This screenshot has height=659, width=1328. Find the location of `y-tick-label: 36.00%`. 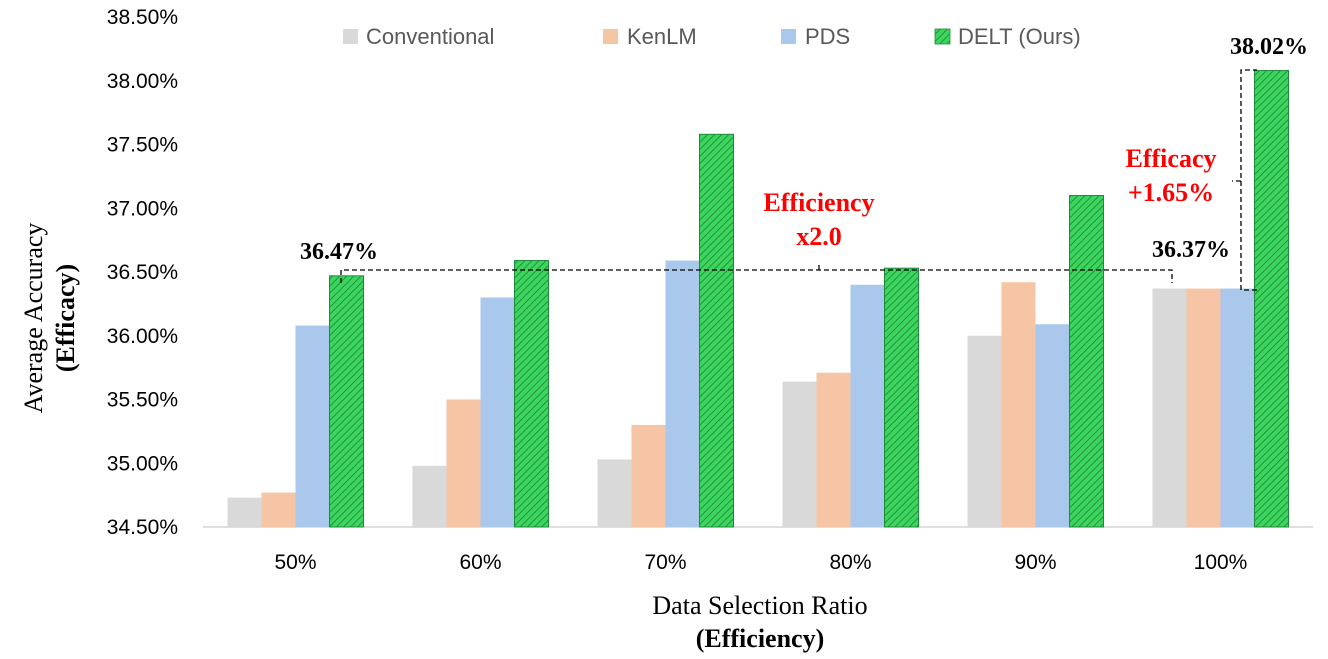

y-tick-label: 36.00% is located at coordinates (142, 336).